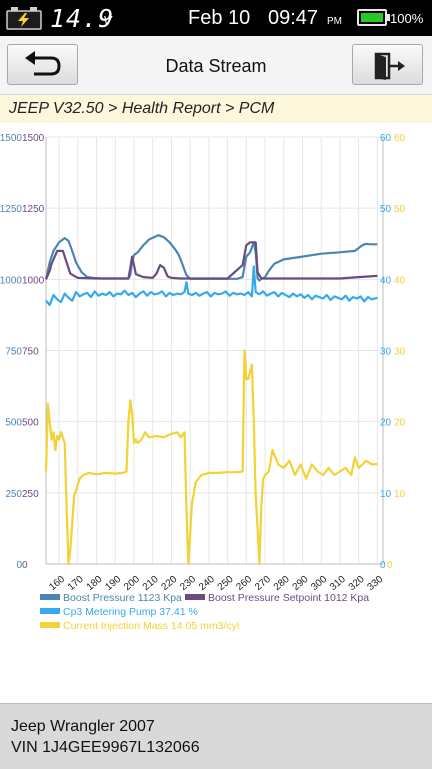 The height and width of the screenshot is (769, 432). Describe the element at coordinates (400, 423) in the screenshot. I see `y-right-tick-label-mass: 20` at that location.